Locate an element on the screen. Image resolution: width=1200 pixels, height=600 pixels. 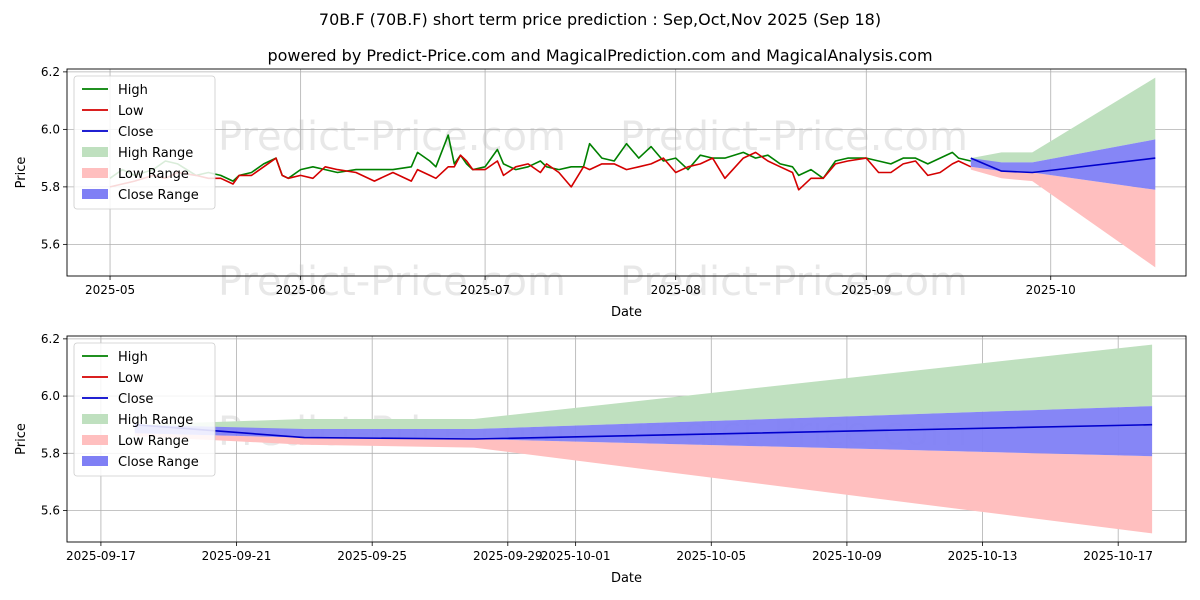
x-tick-label: 2025-08 is located at coordinates (676, 290).